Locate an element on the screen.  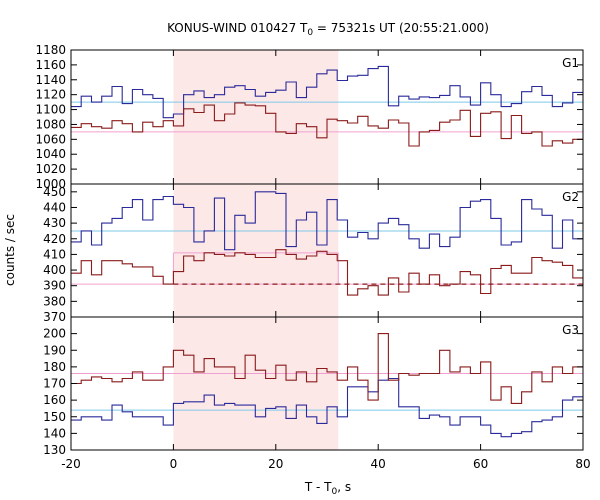
y-tick-label: 390 is located at coordinates (54, 286).